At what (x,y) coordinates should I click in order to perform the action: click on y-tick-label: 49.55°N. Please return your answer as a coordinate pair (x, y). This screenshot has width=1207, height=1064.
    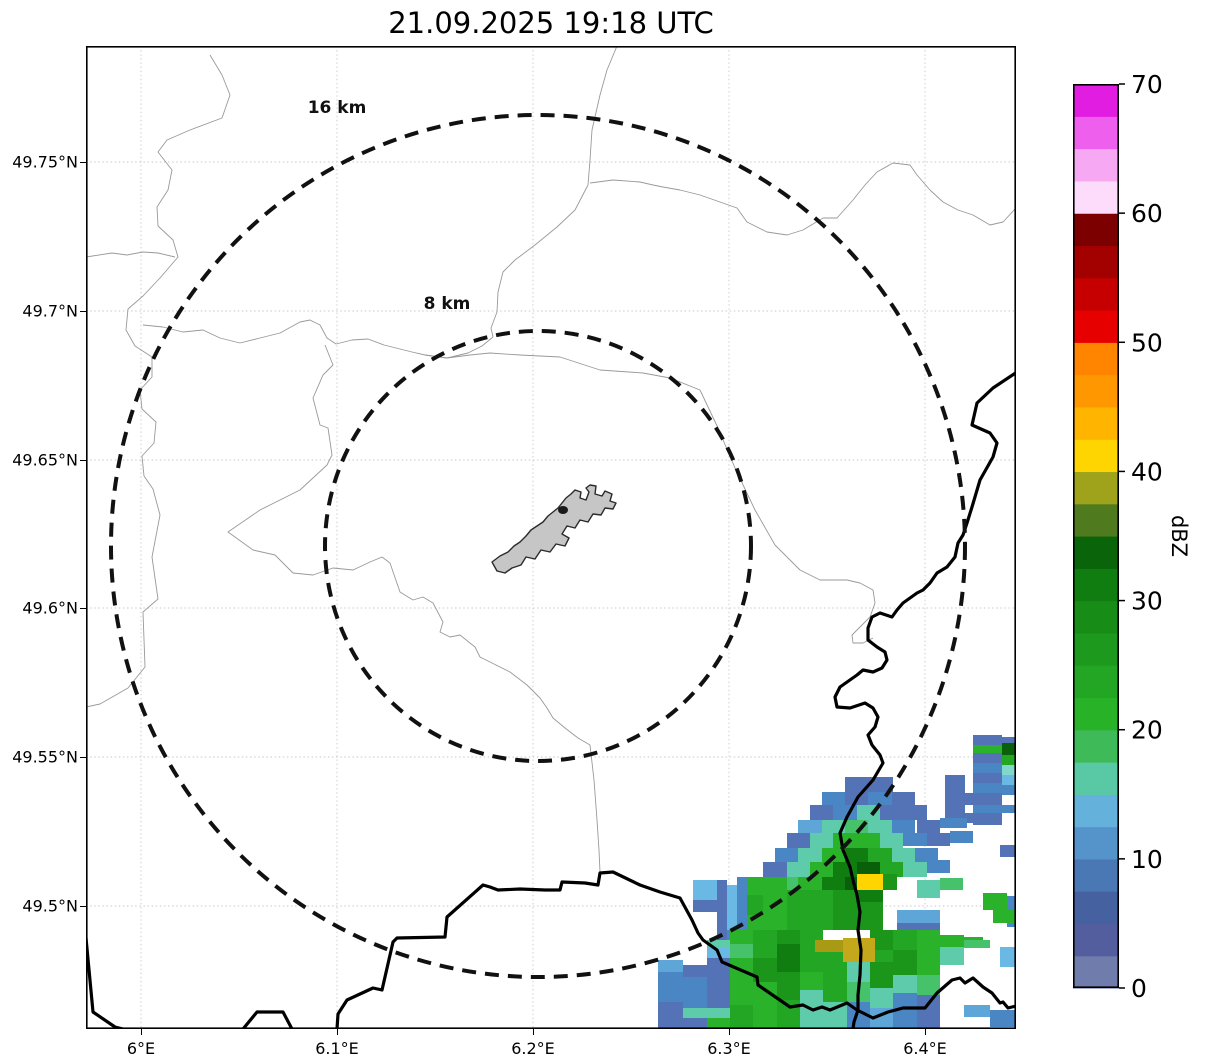
    Looking at the image, I should click on (45, 757).